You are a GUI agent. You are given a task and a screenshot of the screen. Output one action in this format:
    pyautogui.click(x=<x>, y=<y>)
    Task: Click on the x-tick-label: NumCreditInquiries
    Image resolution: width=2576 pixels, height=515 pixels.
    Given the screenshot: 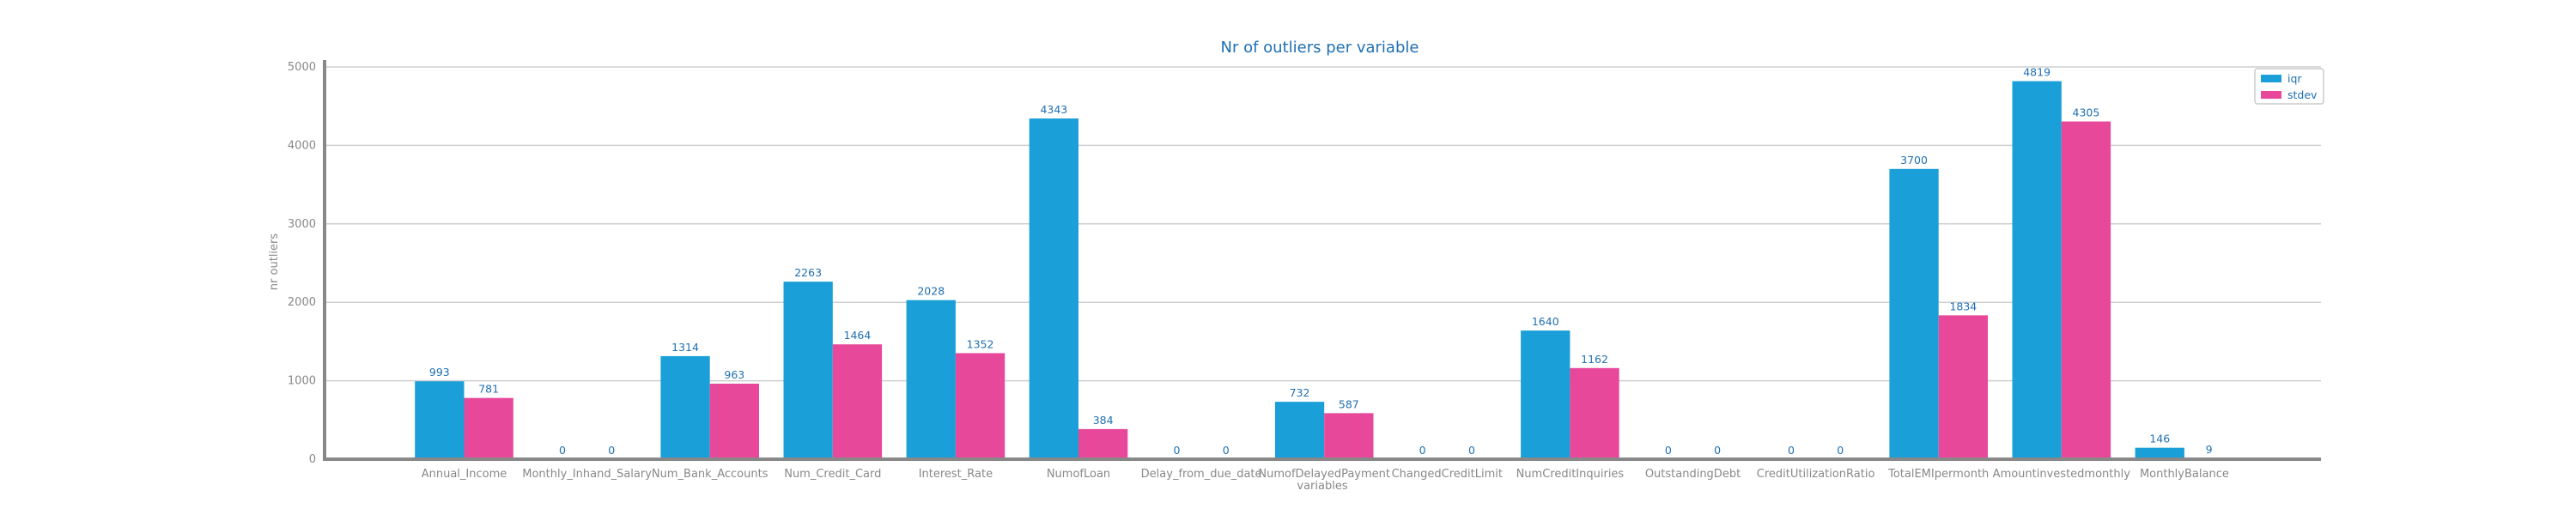 What is the action you would take?
    pyautogui.click(x=1570, y=474)
    